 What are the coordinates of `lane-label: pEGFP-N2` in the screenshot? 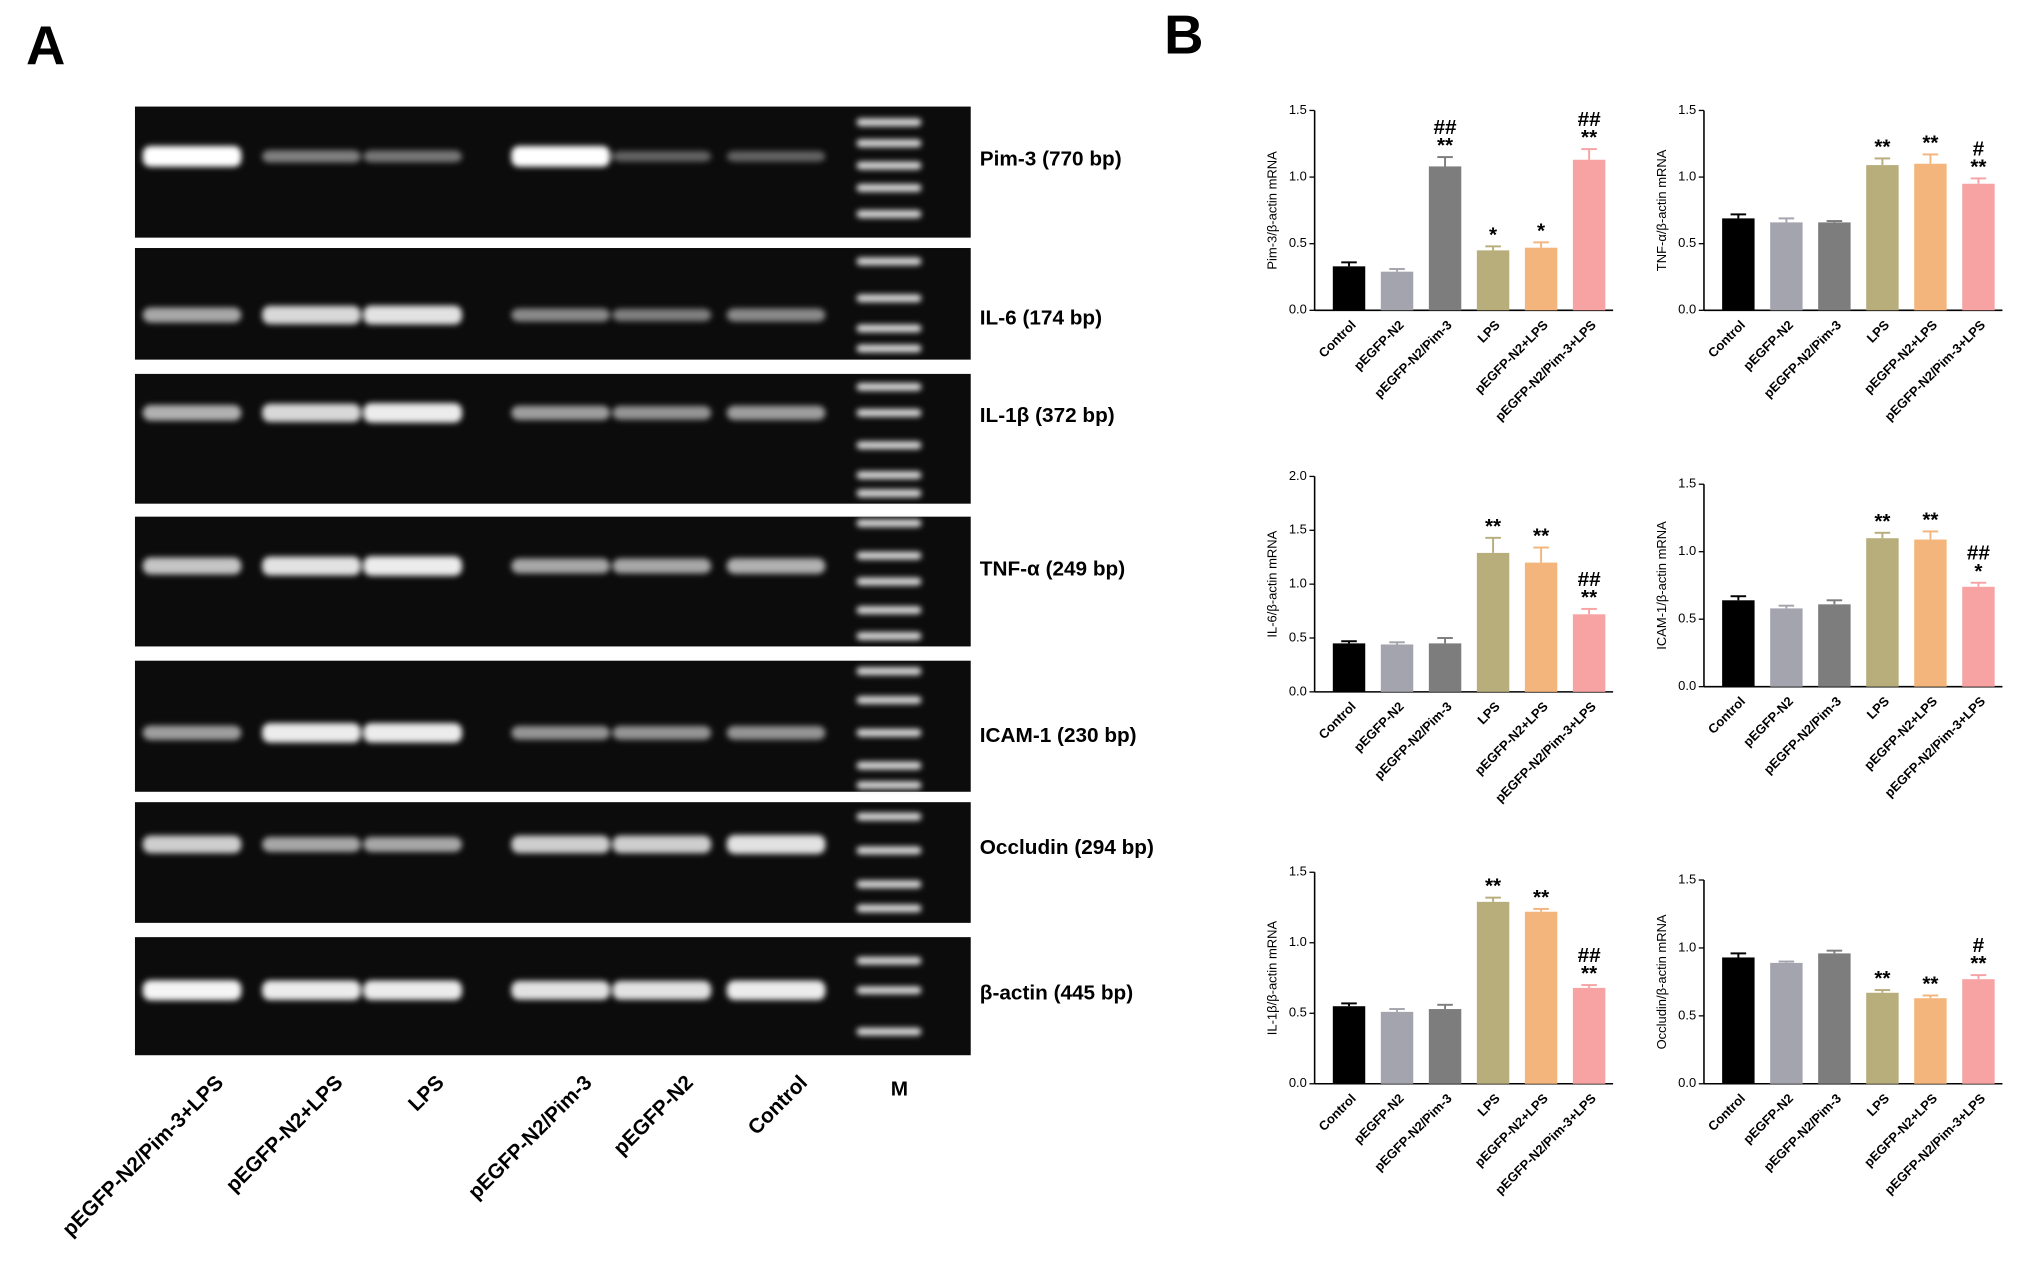 It's located at (653, 1115).